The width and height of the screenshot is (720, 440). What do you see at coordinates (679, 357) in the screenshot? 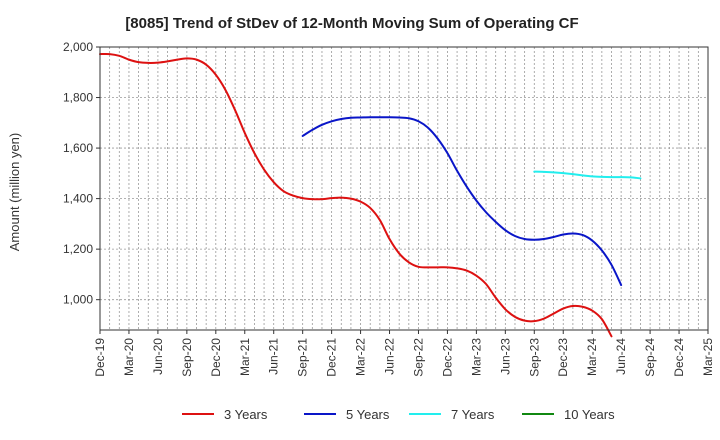
I see `x-tick-label: Dec-24` at bounding box center [679, 357].